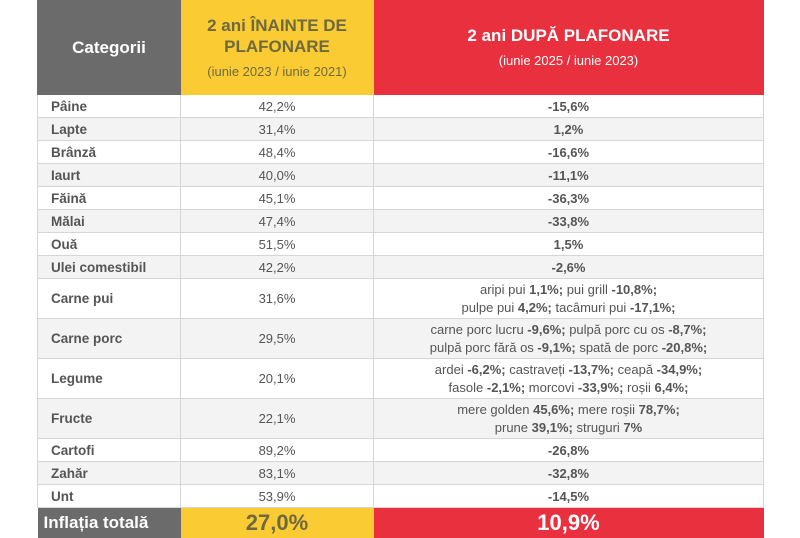 This screenshot has width=800, height=538. Describe the element at coordinates (601, 387) in the screenshot. I see `item-value: -33,9%;` at that location.